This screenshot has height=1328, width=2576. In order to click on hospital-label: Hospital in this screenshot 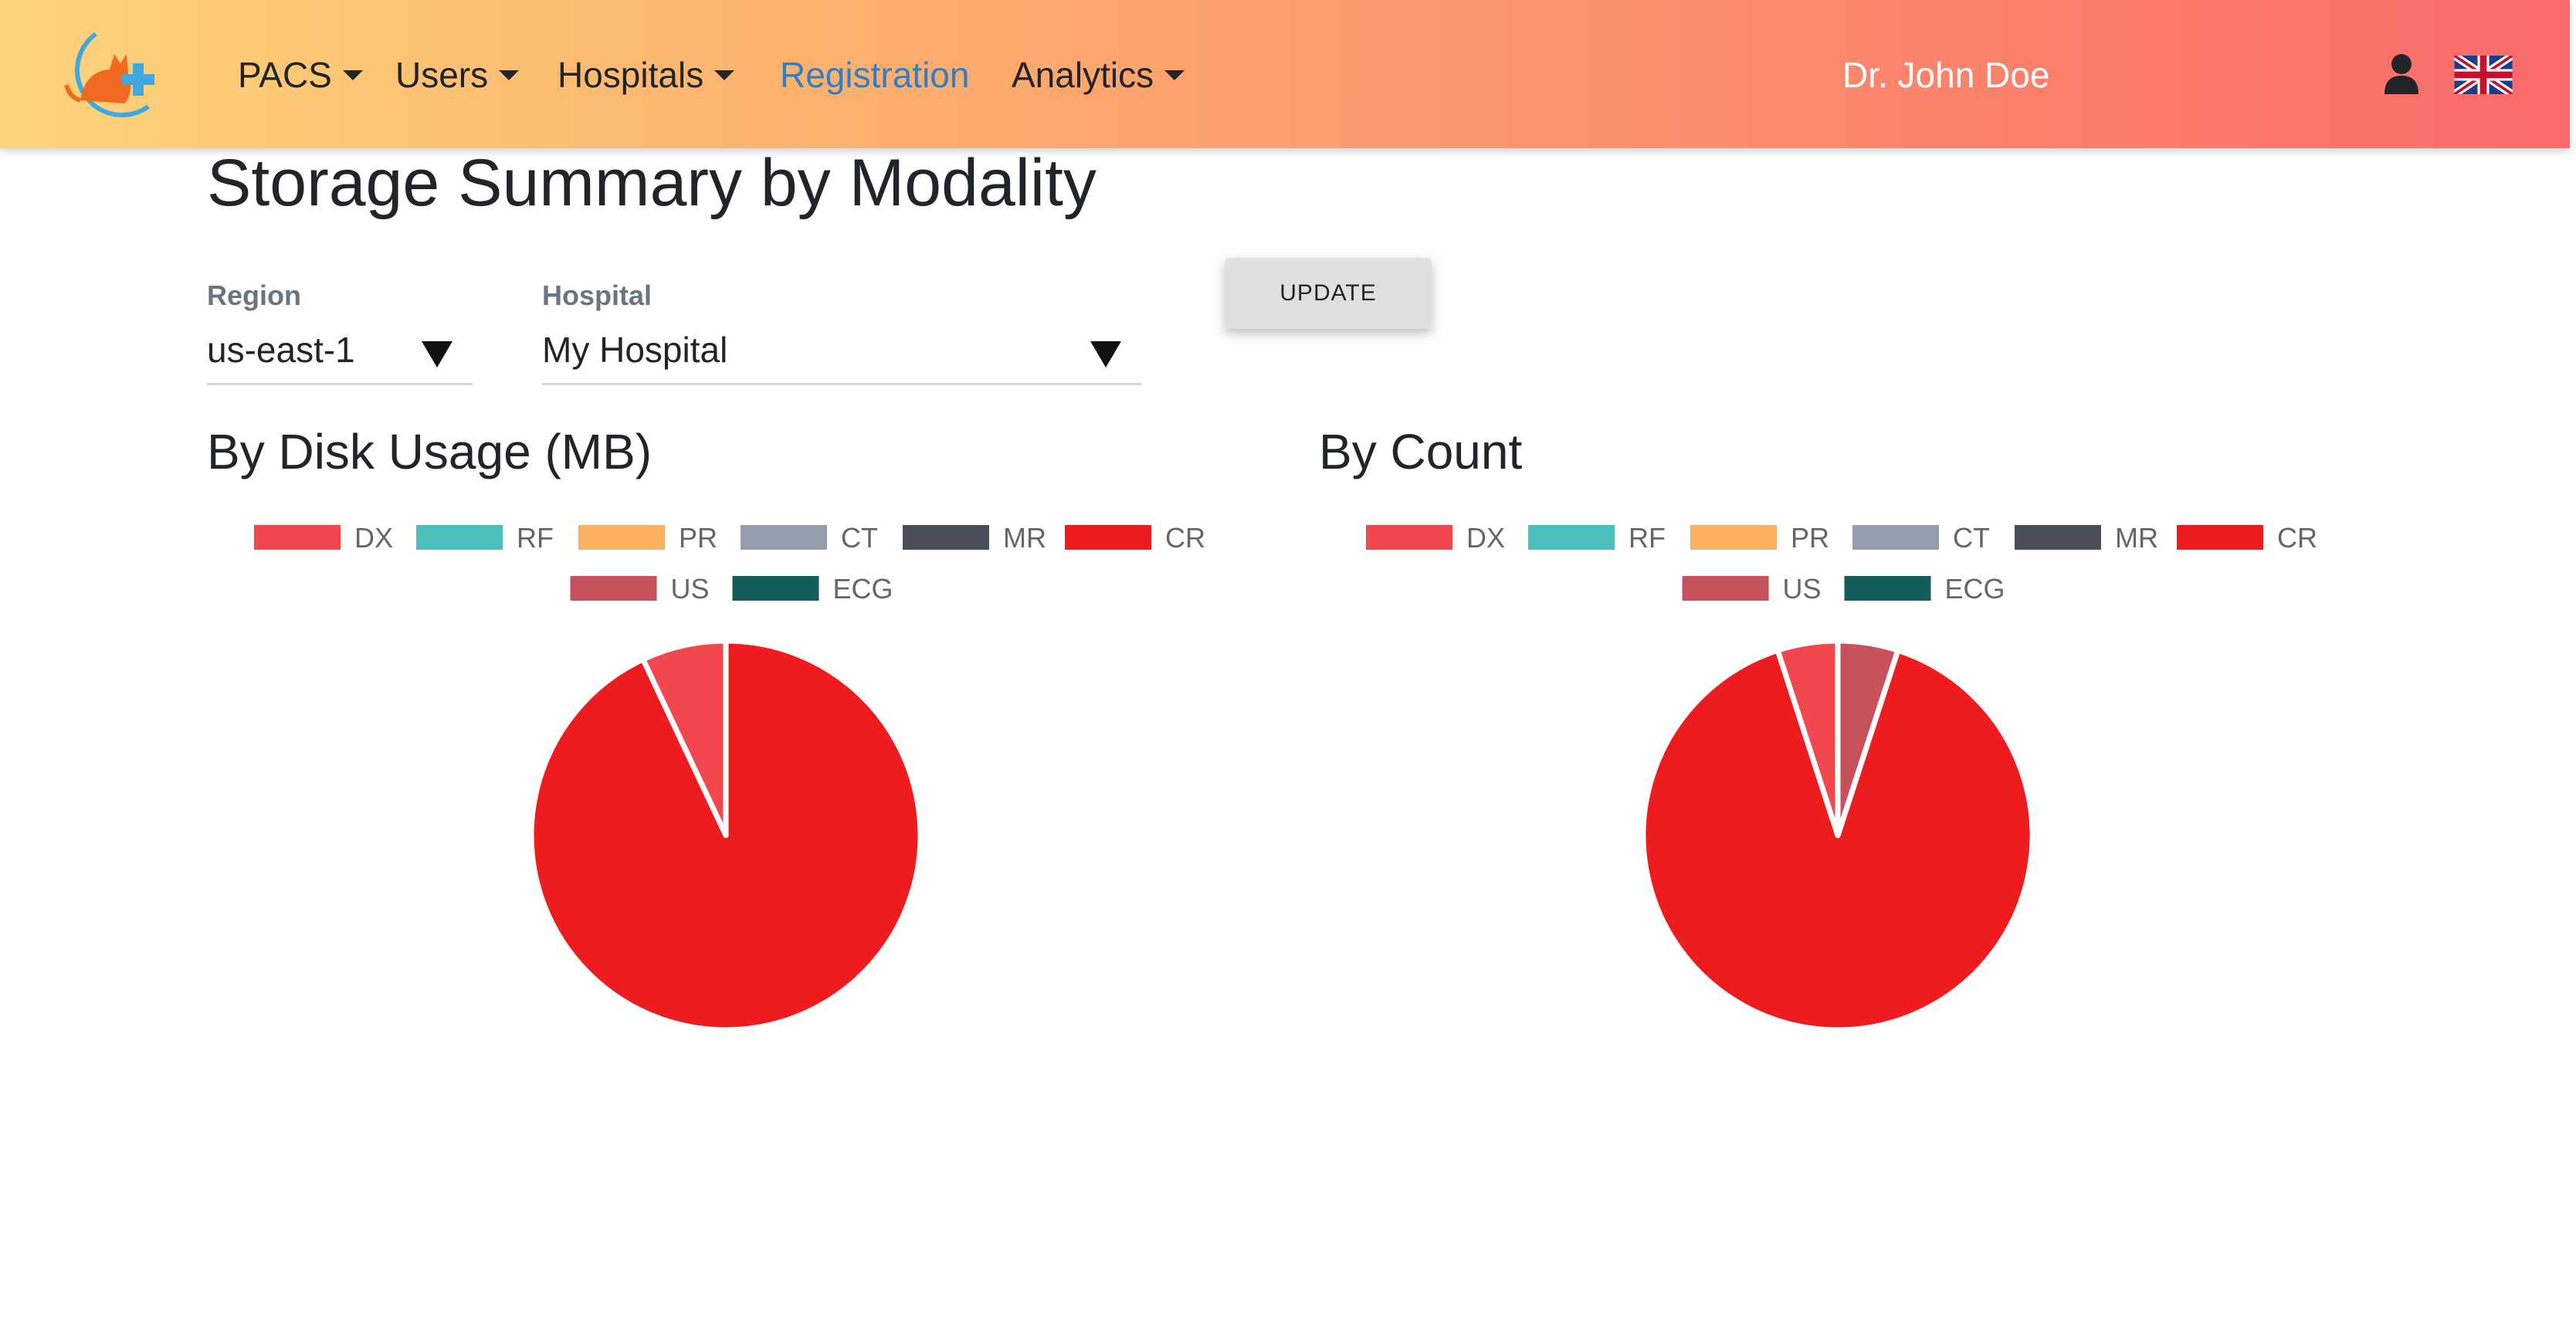, I will do `click(597, 295)`.